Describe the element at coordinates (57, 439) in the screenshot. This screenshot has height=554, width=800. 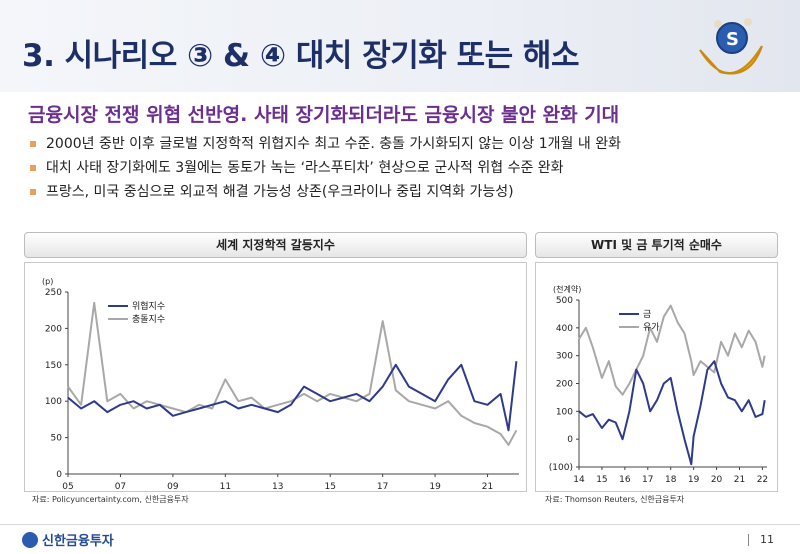
I see `y-tick-label: 50` at that location.